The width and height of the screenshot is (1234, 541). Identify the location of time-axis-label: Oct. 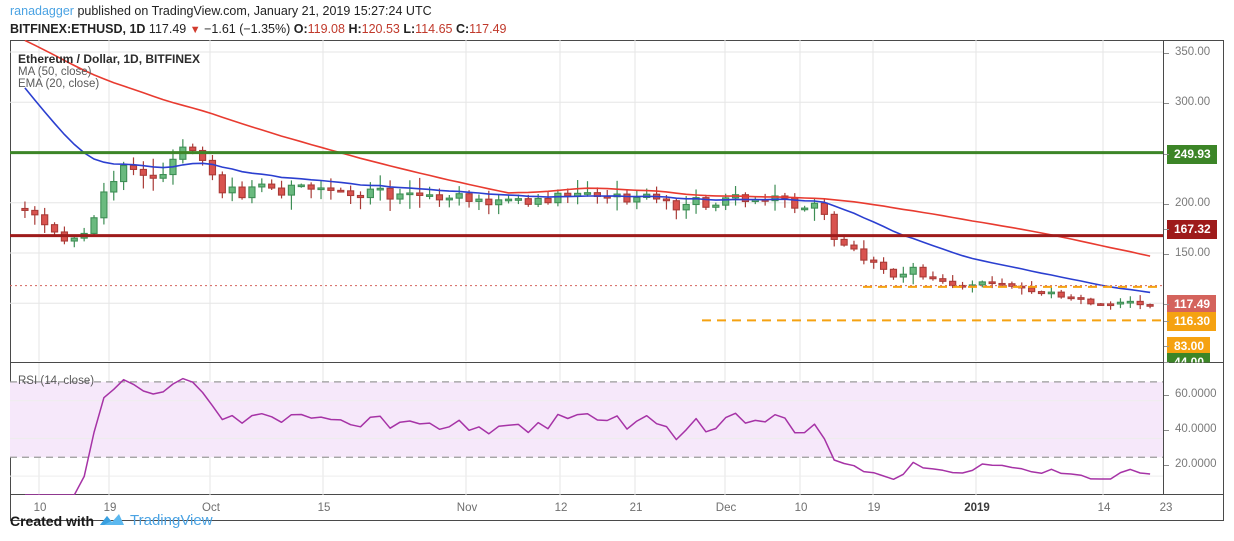
(211, 508).